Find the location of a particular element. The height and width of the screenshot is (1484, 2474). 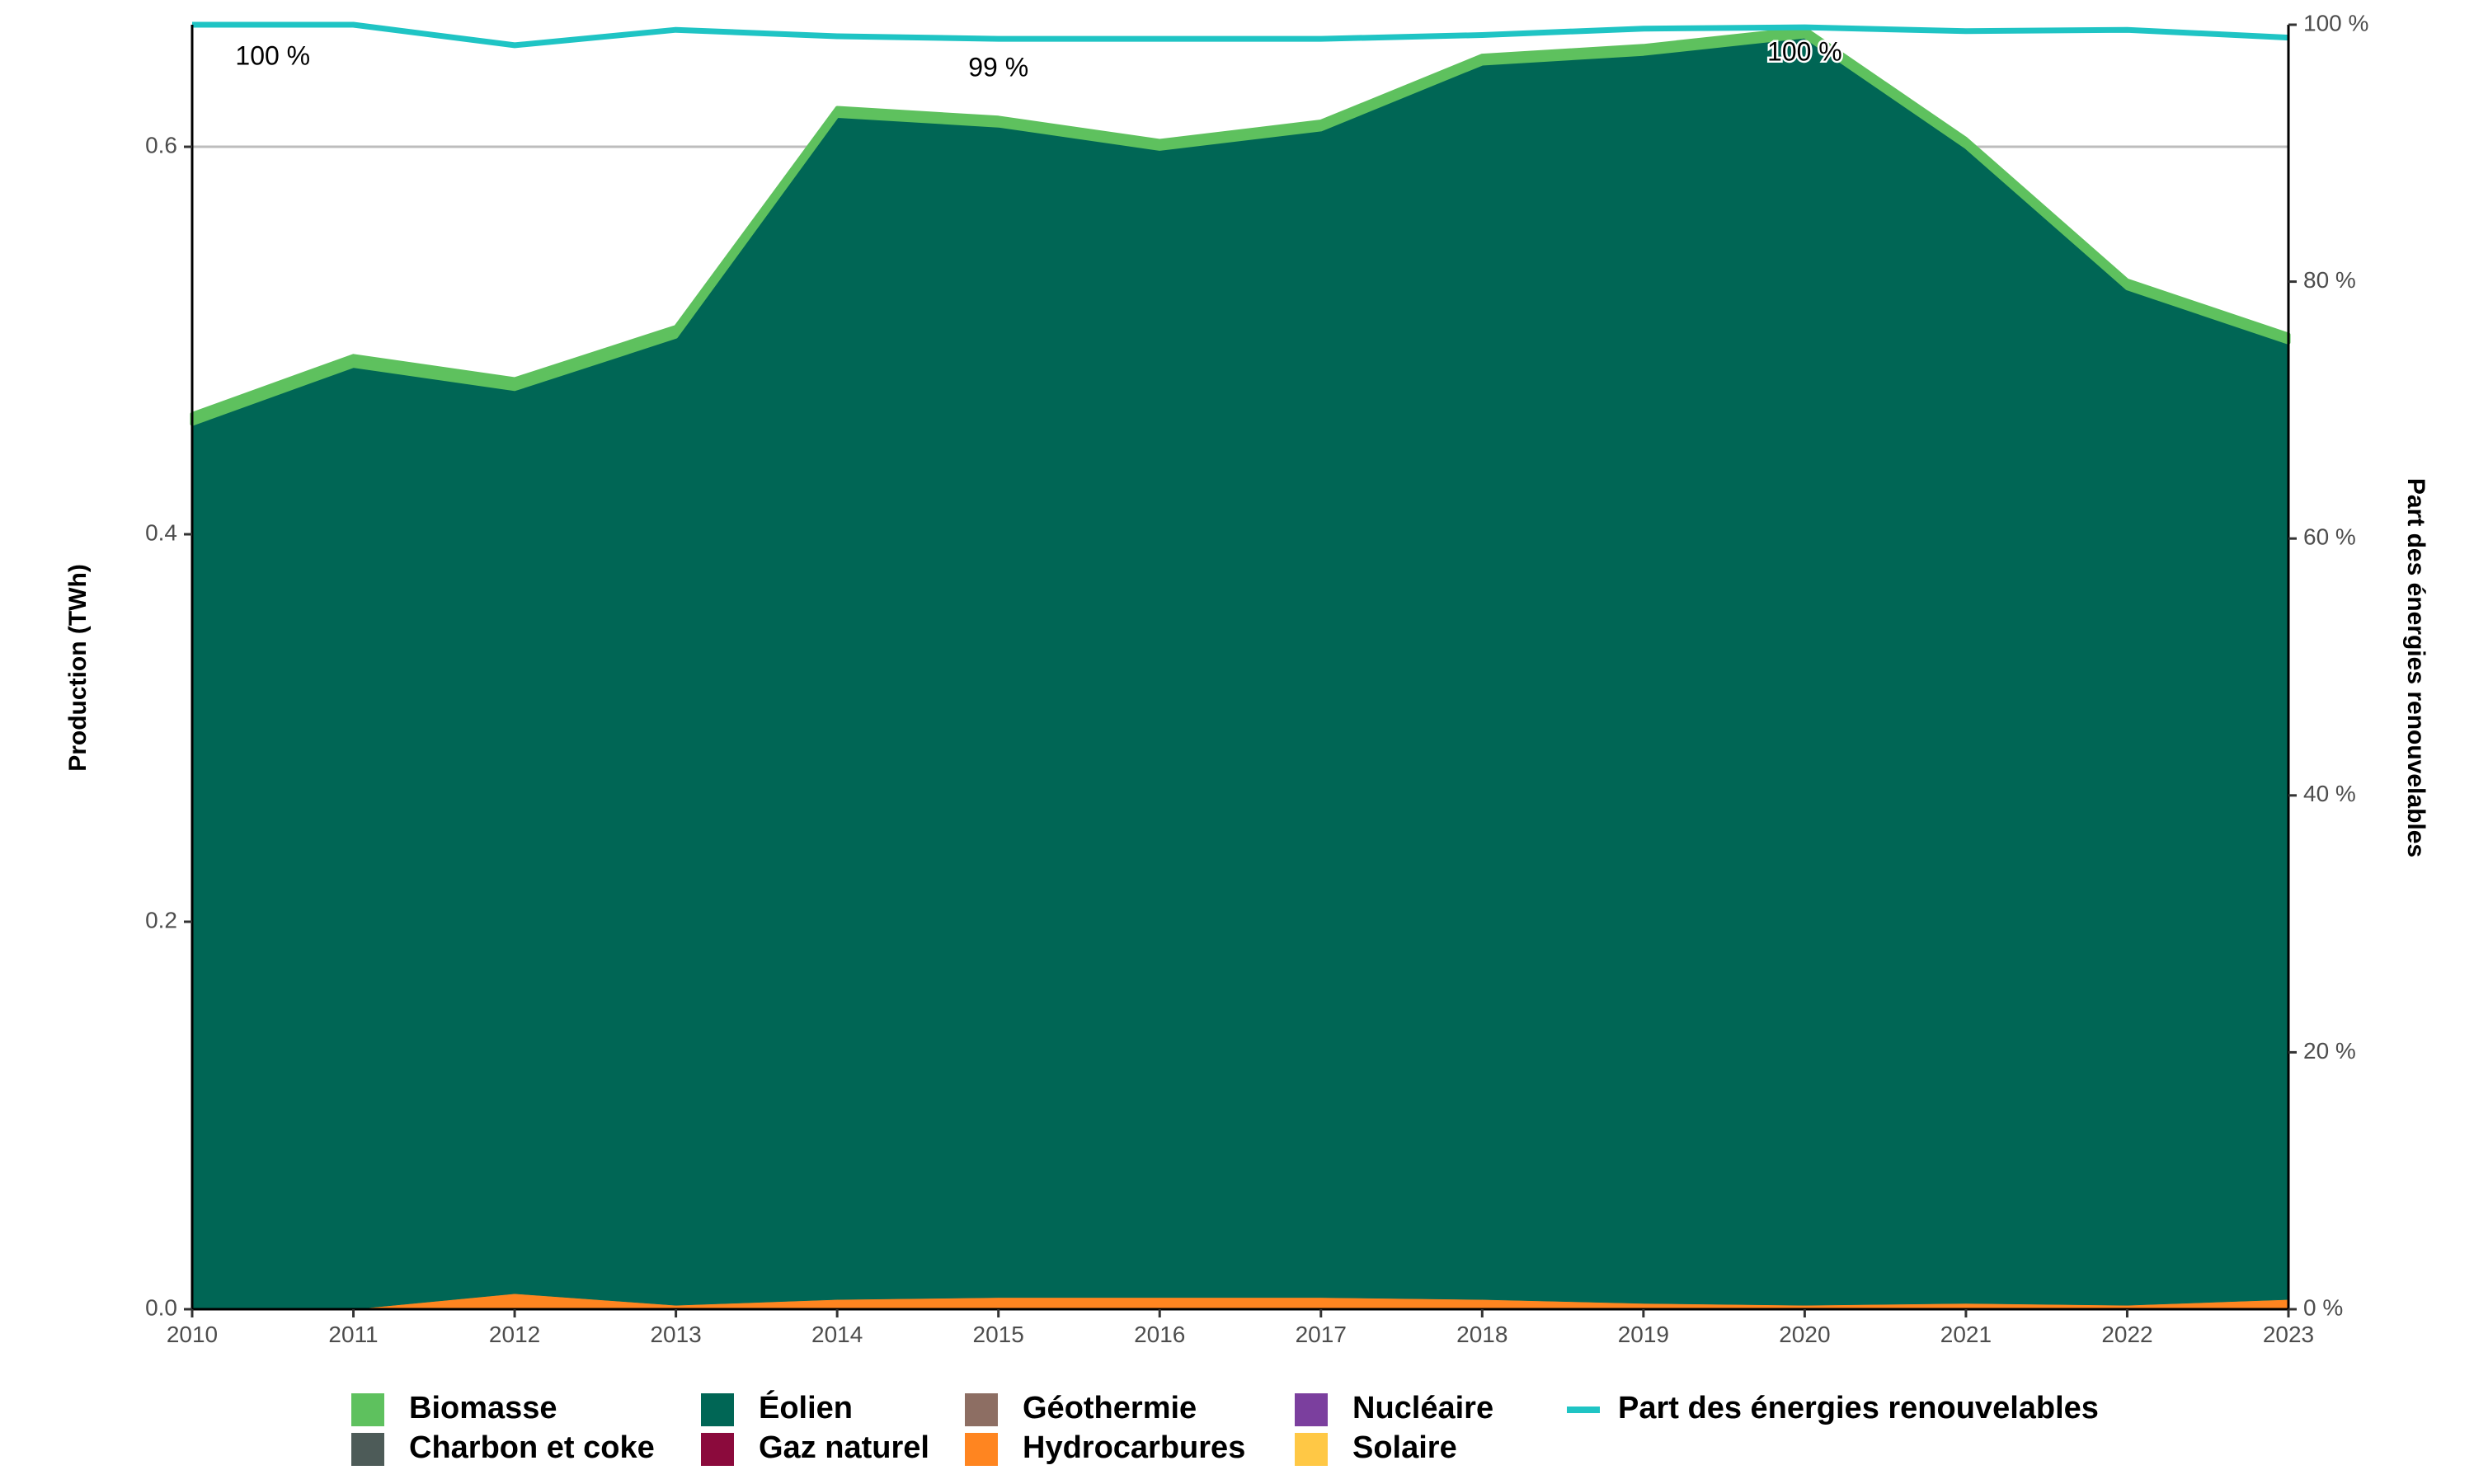

renewable-share-line is located at coordinates (1240, 35).